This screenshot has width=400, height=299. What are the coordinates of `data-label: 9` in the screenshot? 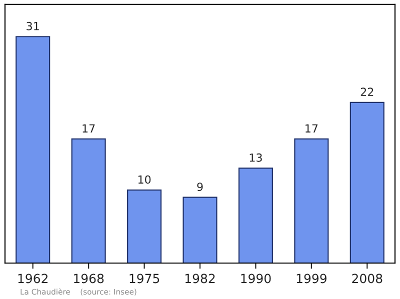 It's located at (200, 187).